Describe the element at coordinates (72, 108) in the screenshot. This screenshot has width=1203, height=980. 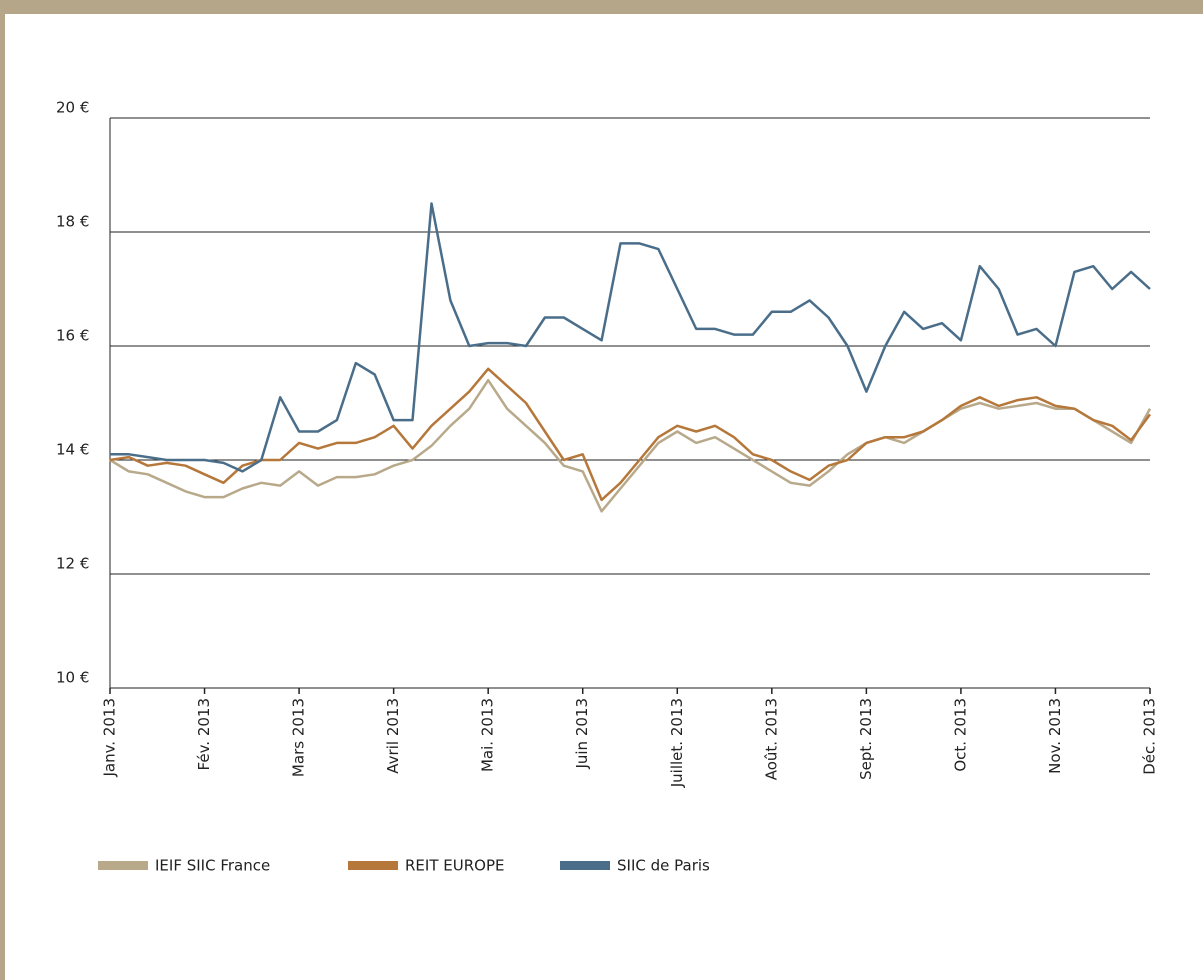
I see `y-tick-label: 20 €` at that location.